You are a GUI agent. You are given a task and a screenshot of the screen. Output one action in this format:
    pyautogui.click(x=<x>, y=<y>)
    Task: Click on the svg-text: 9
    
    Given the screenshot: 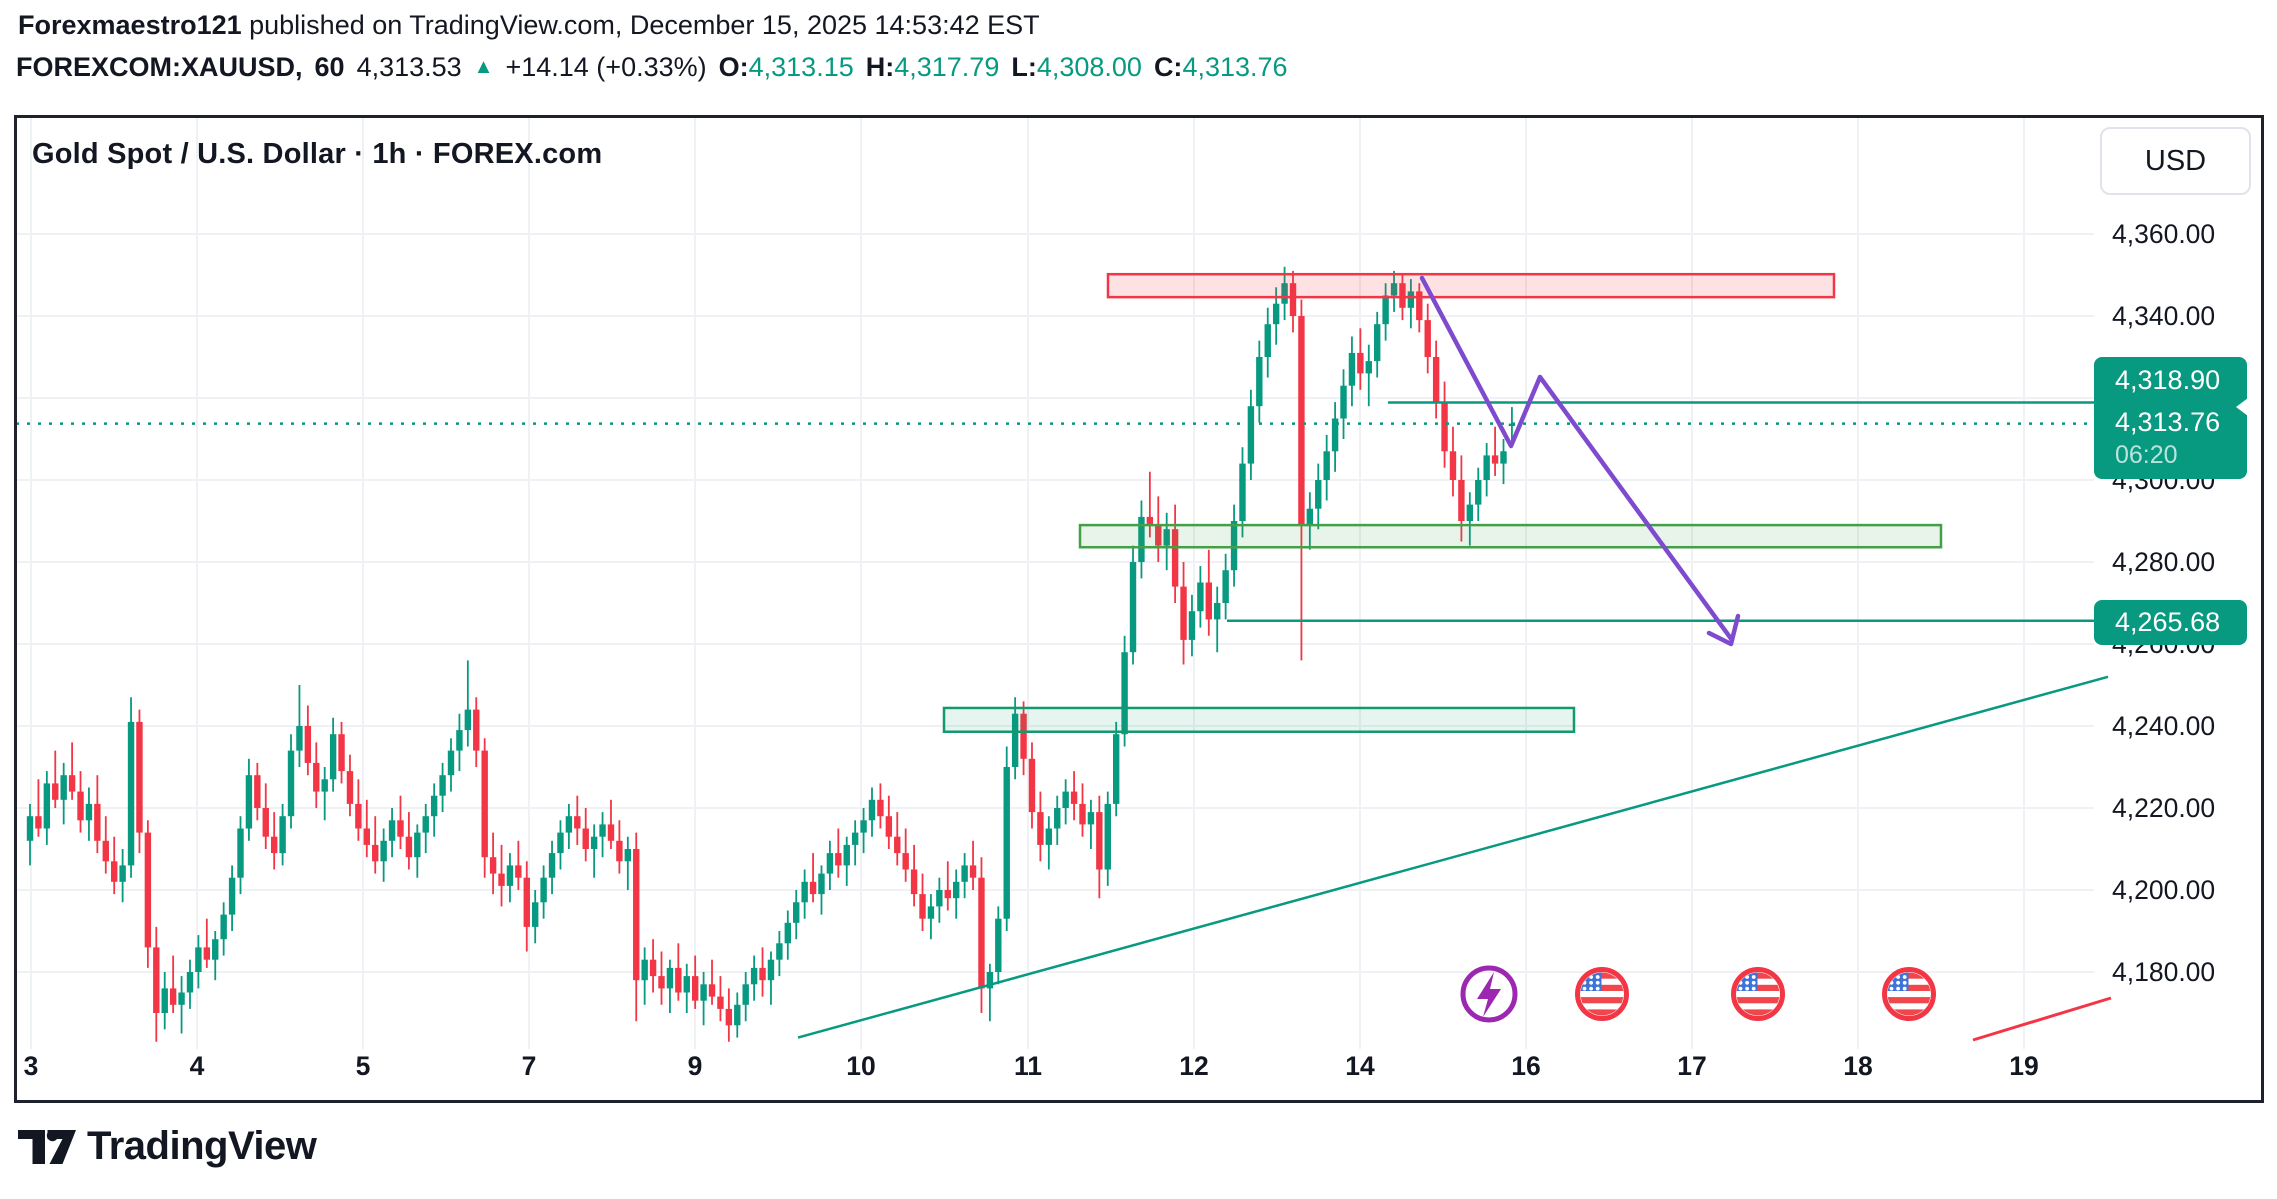 What is the action you would take?
    pyautogui.click(x=695, y=1066)
    